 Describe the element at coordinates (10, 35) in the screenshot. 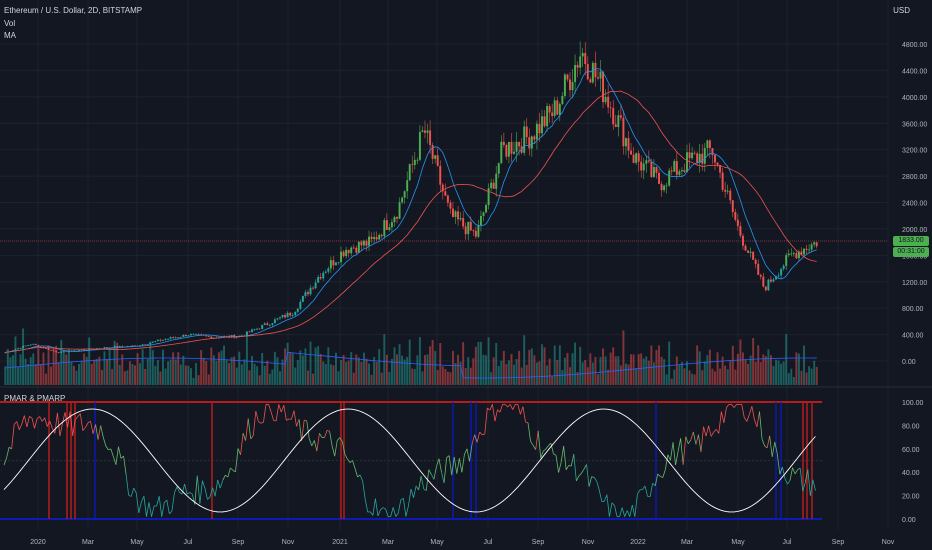

I see `ma-legend: MA` at that location.